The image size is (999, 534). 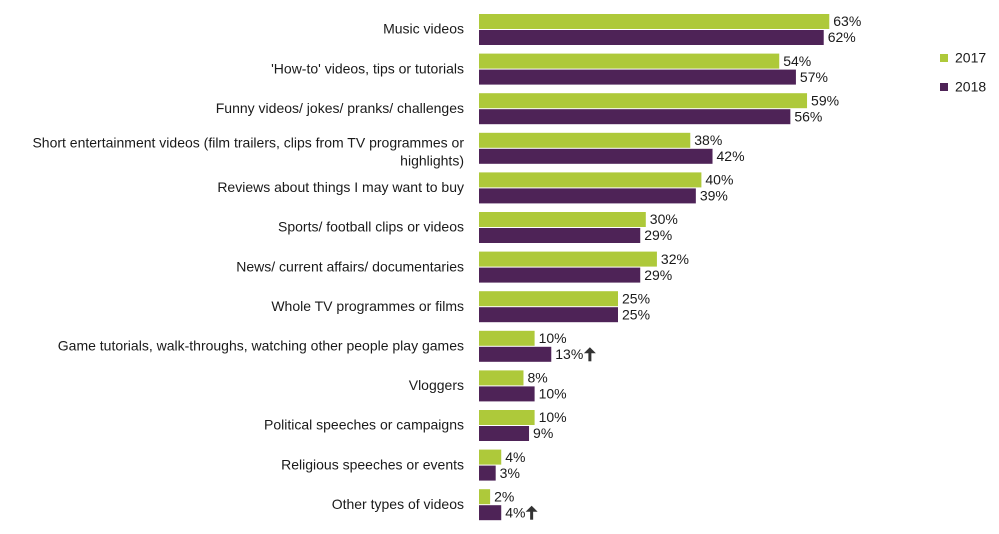 What do you see at coordinates (814, 77) in the screenshot?
I see `data-label: 57%` at bounding box center [814, 77].